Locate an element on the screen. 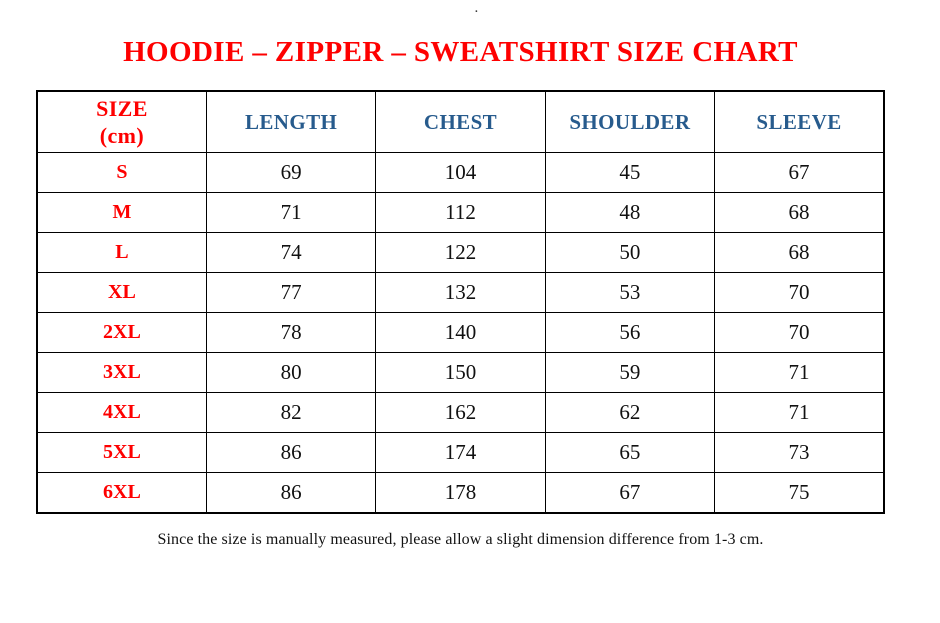 This screenshot has width=940, height=623. value-cell: 132 is located at coordinates (460, 293).